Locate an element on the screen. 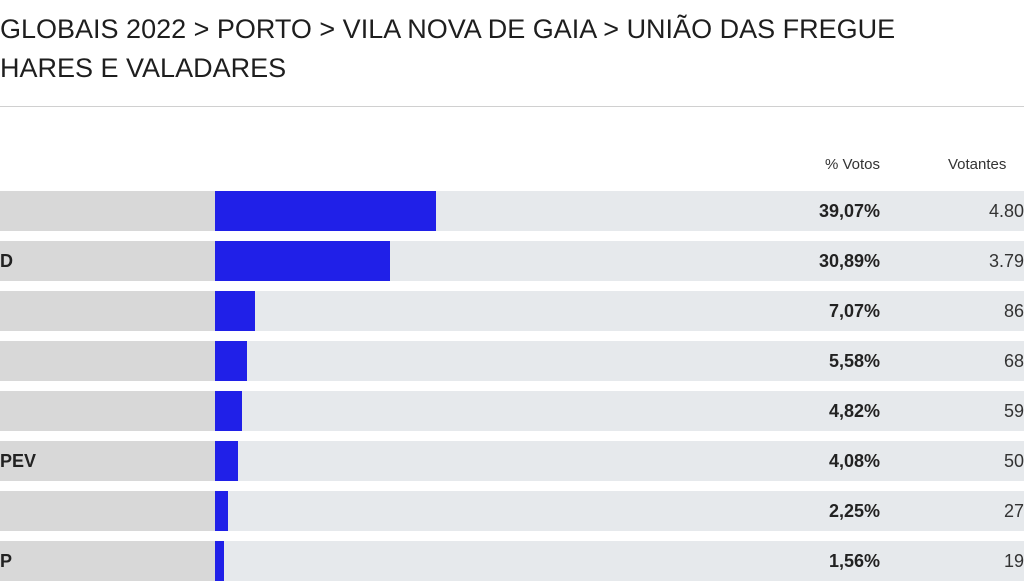 The width and height of the screenshot is (1024, 581). vote-count: 68 is located at coordinates (1013, 361).